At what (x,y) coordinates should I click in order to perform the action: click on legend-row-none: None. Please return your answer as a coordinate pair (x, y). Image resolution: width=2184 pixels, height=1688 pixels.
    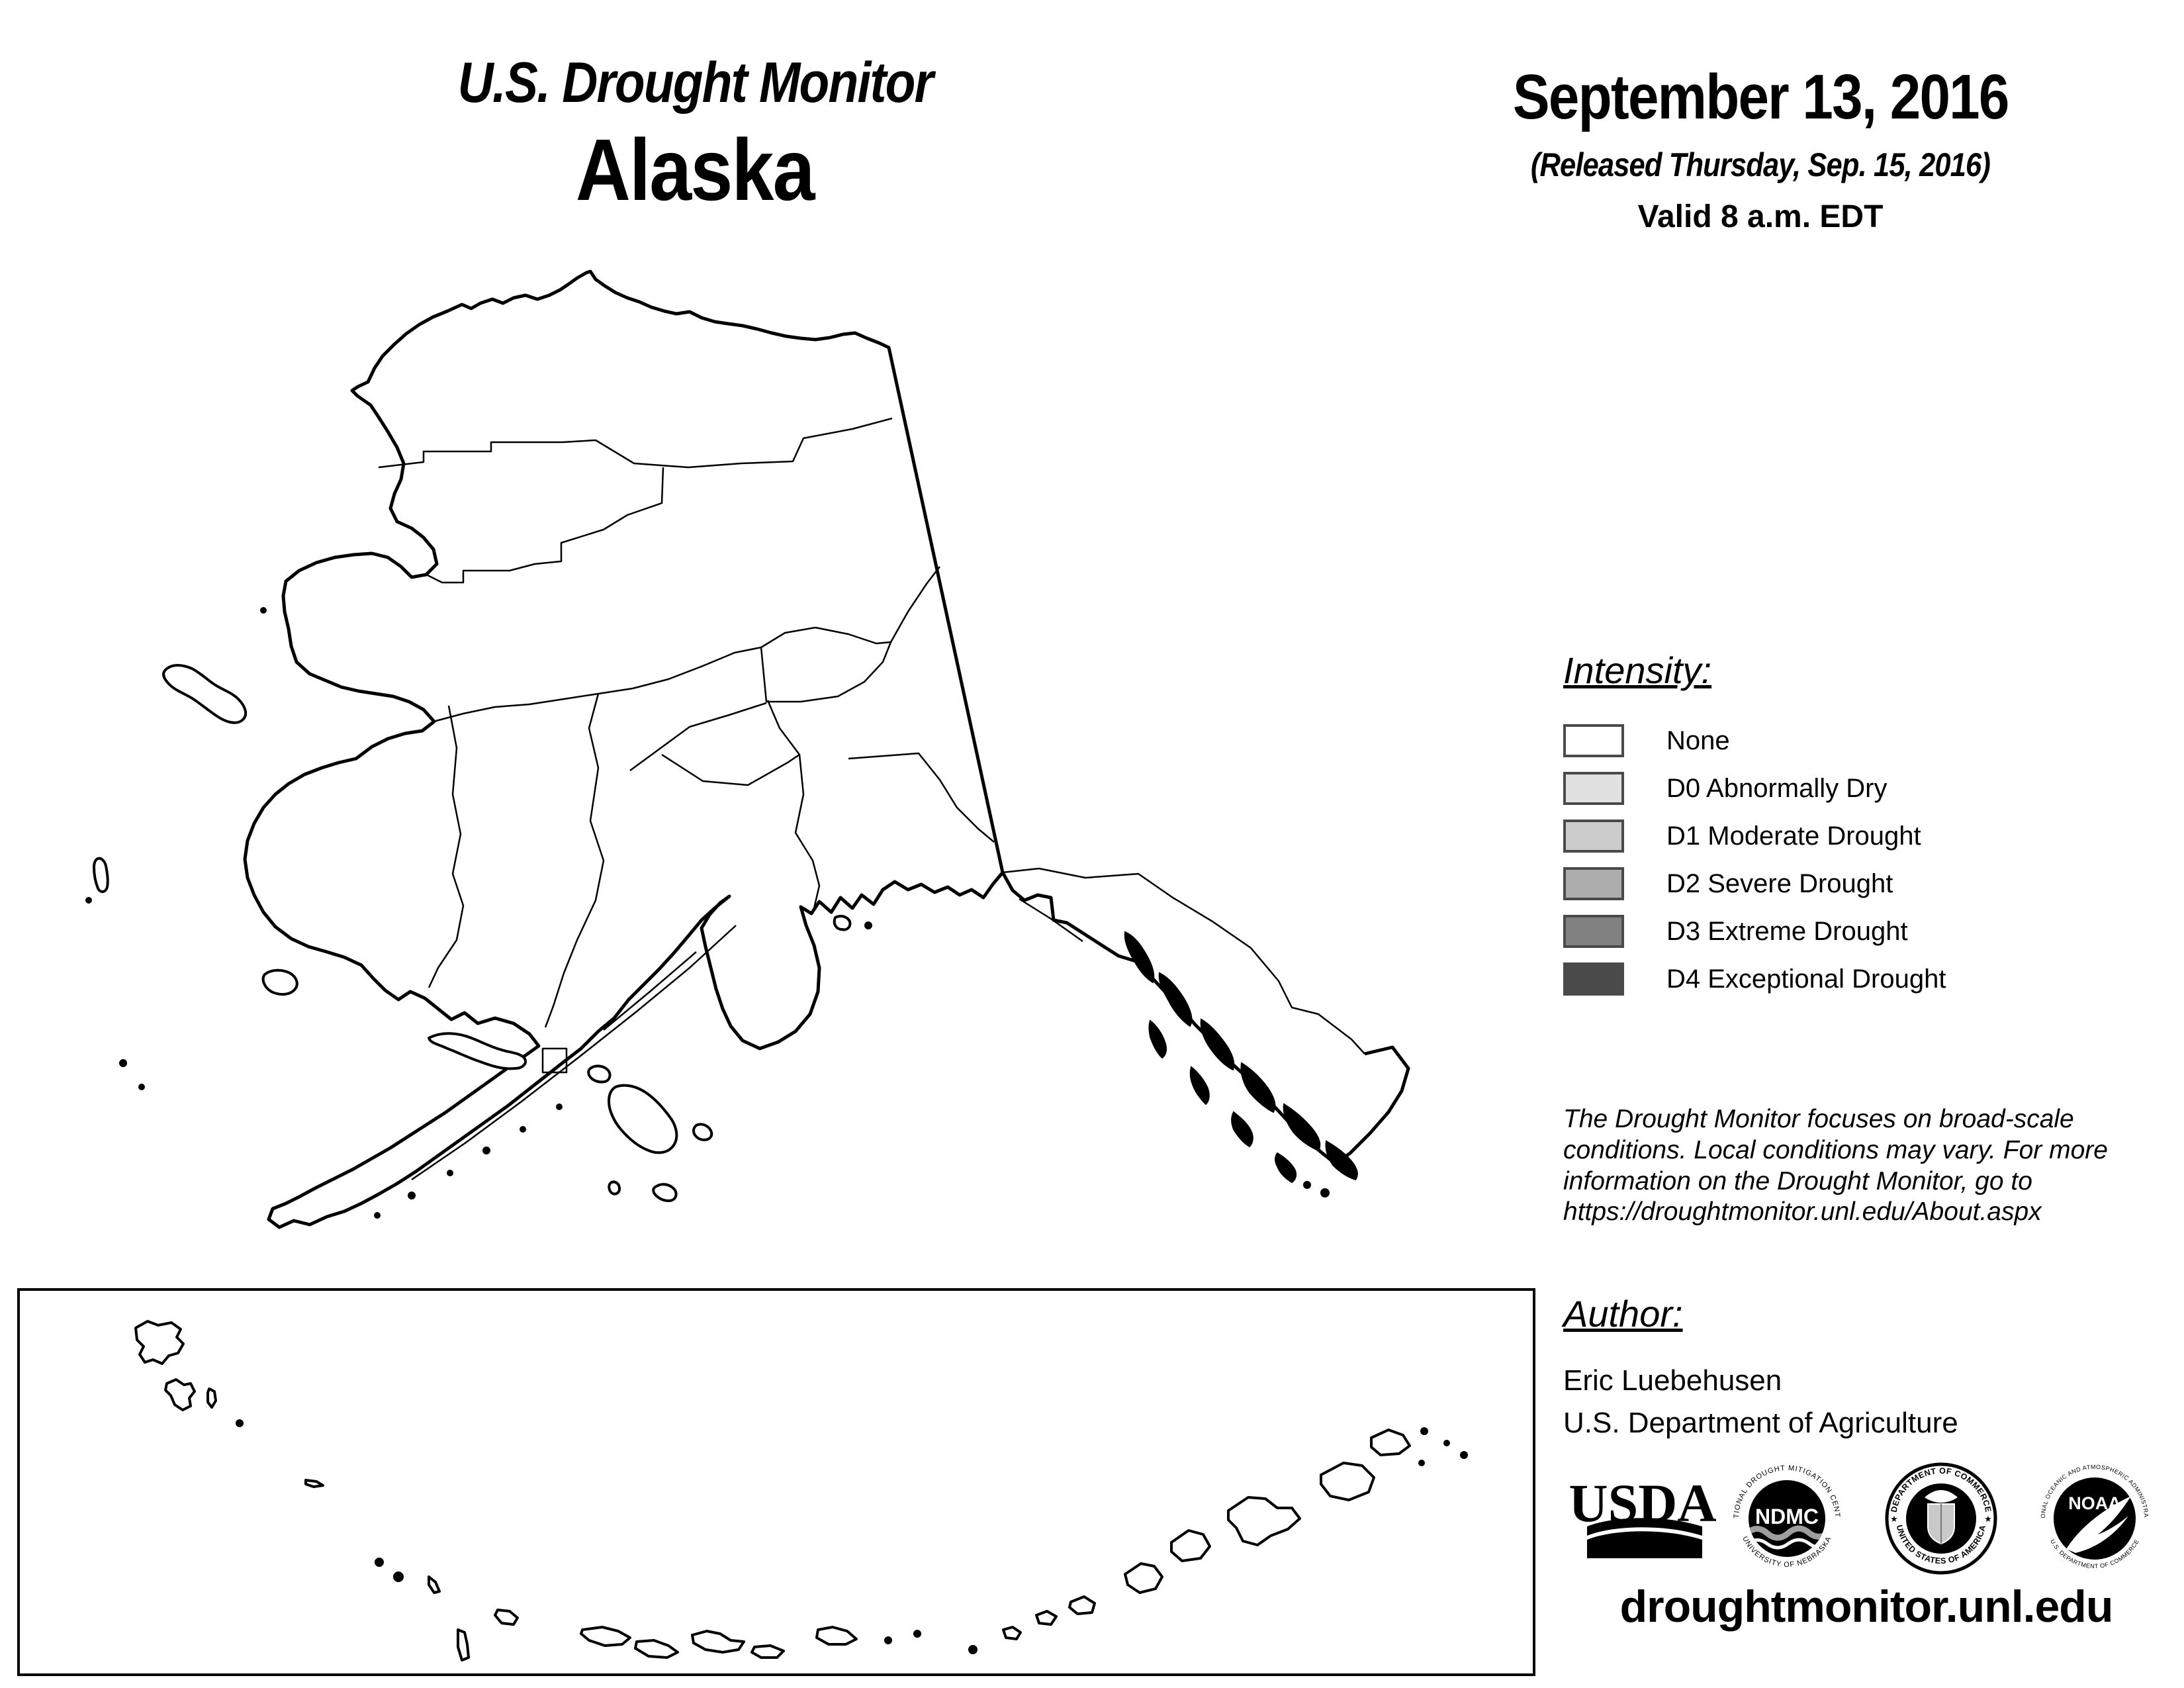
    Looking at the image, I should click on (1861, 741).